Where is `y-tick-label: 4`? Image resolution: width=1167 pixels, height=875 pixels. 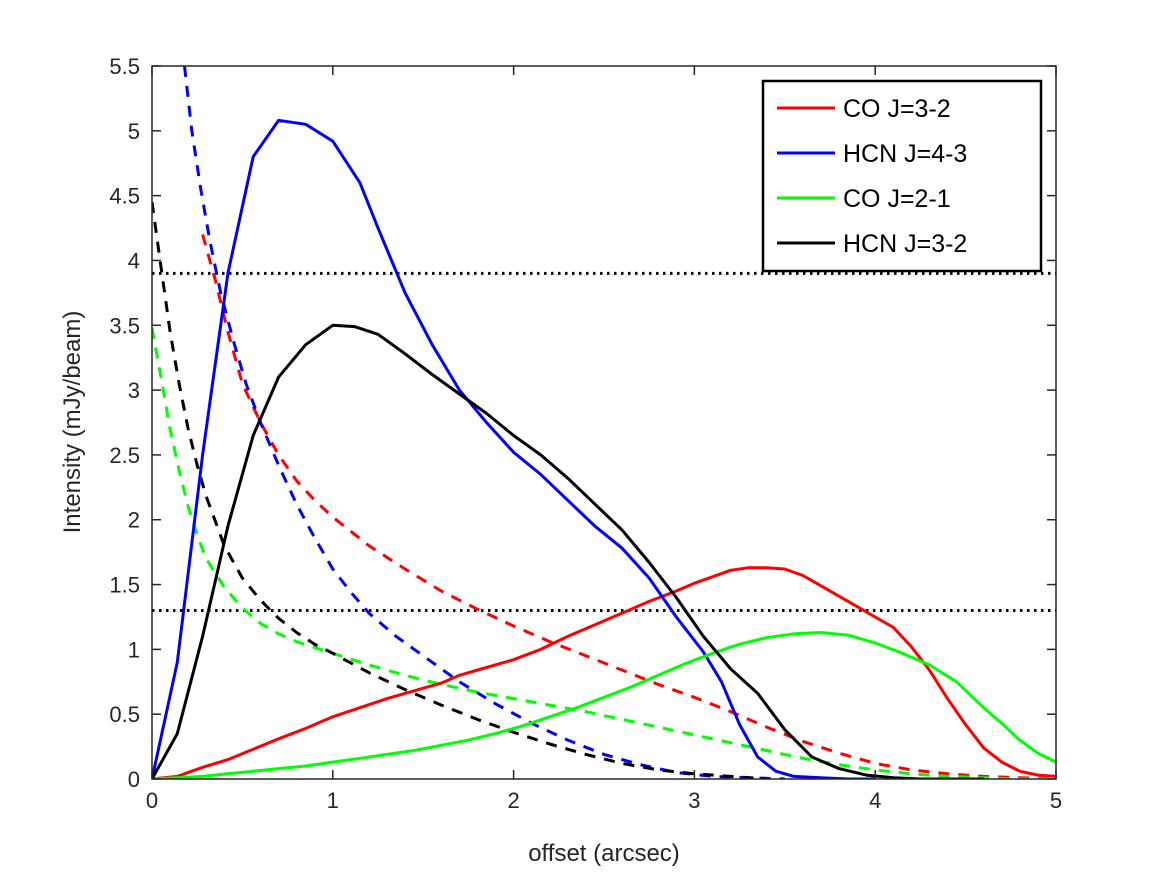 y-tick-label: 4 is located at coordinates (134, 260).